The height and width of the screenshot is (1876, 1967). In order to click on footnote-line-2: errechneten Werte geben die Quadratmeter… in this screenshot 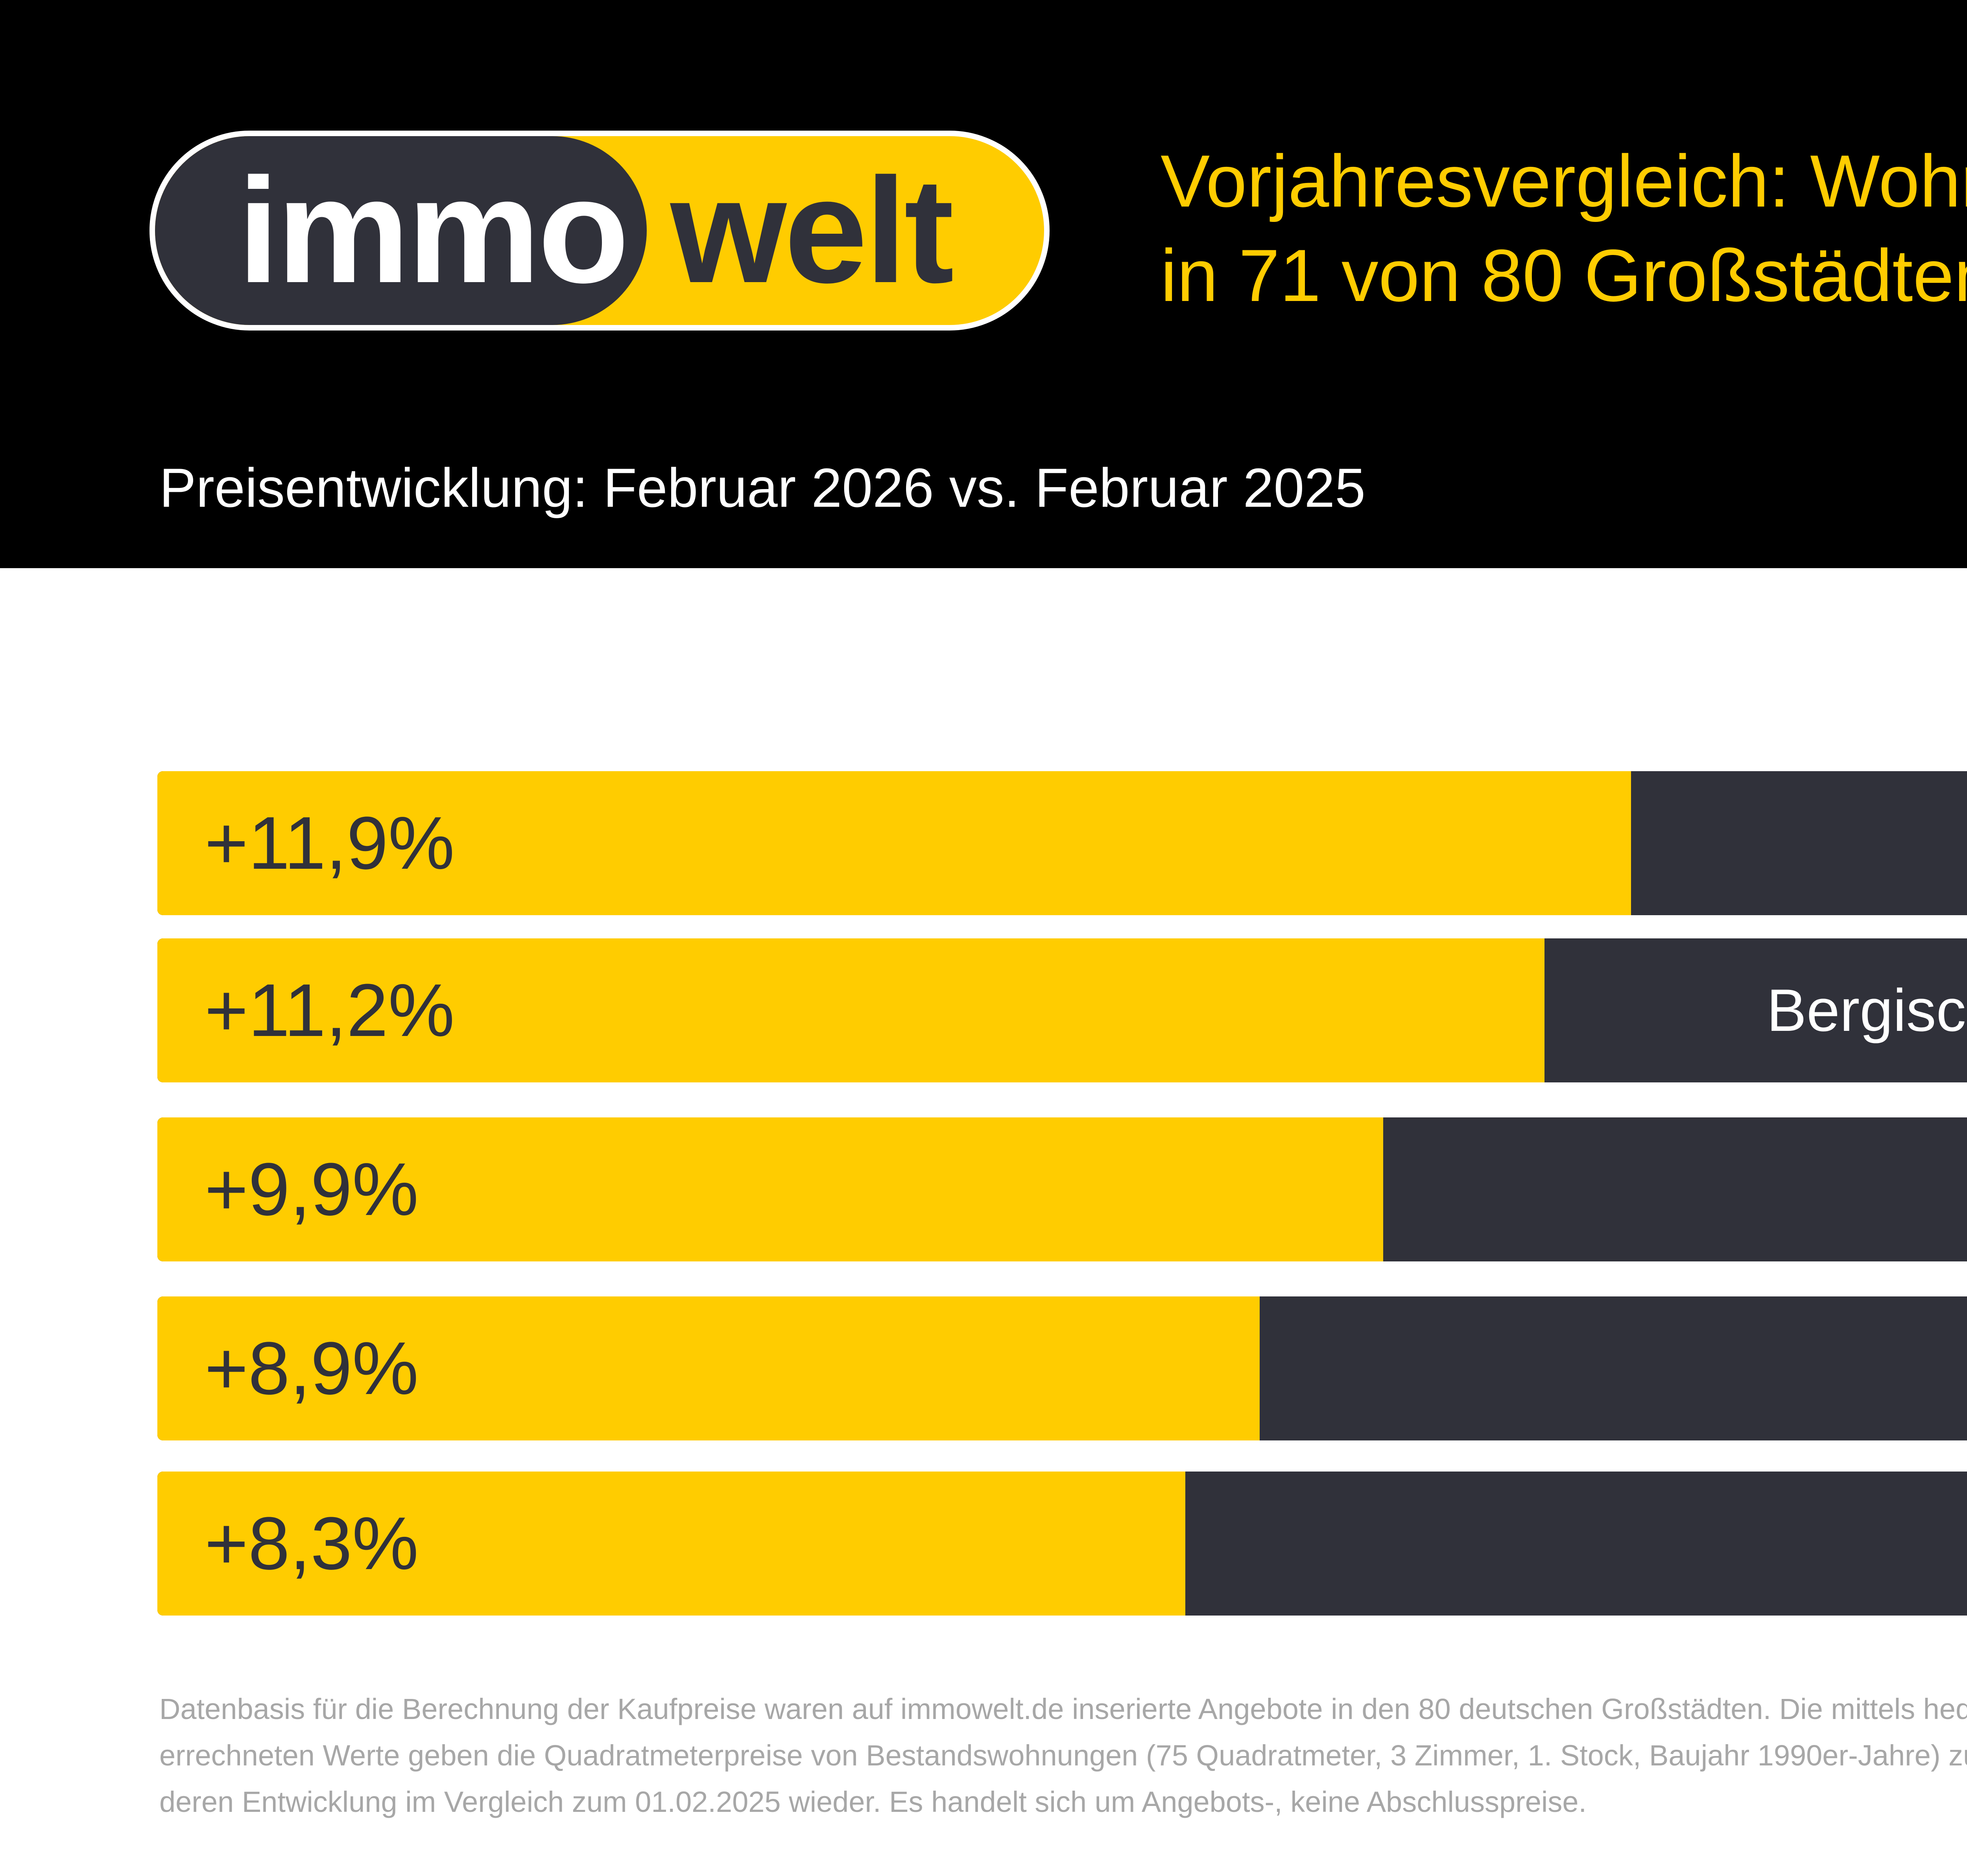, I will do `click(1063, 1755)`.